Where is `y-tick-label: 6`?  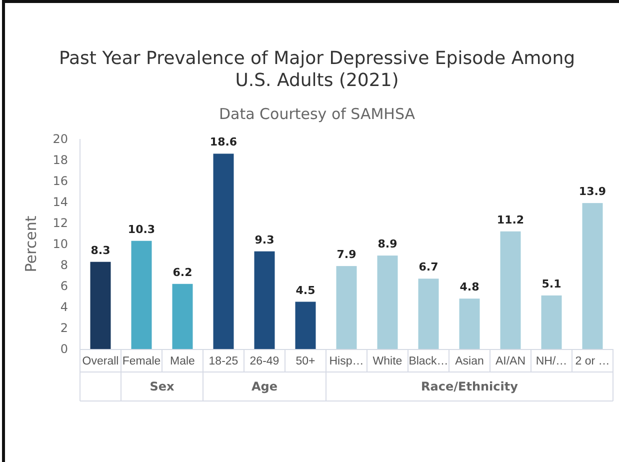
y-tick-label: 6 is located at coordinates (64, 286).